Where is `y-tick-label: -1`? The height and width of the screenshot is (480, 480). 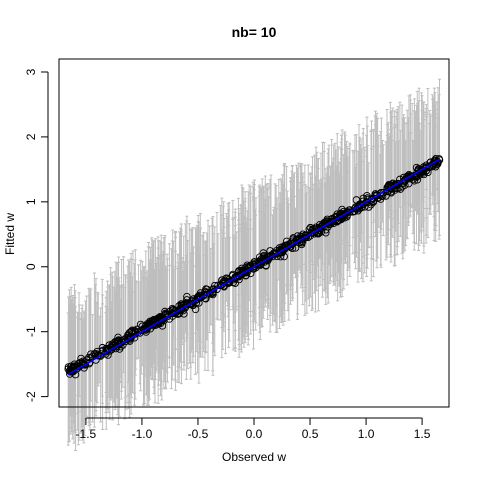
y-tick-label: -1 is located at coordinates (31, 331).